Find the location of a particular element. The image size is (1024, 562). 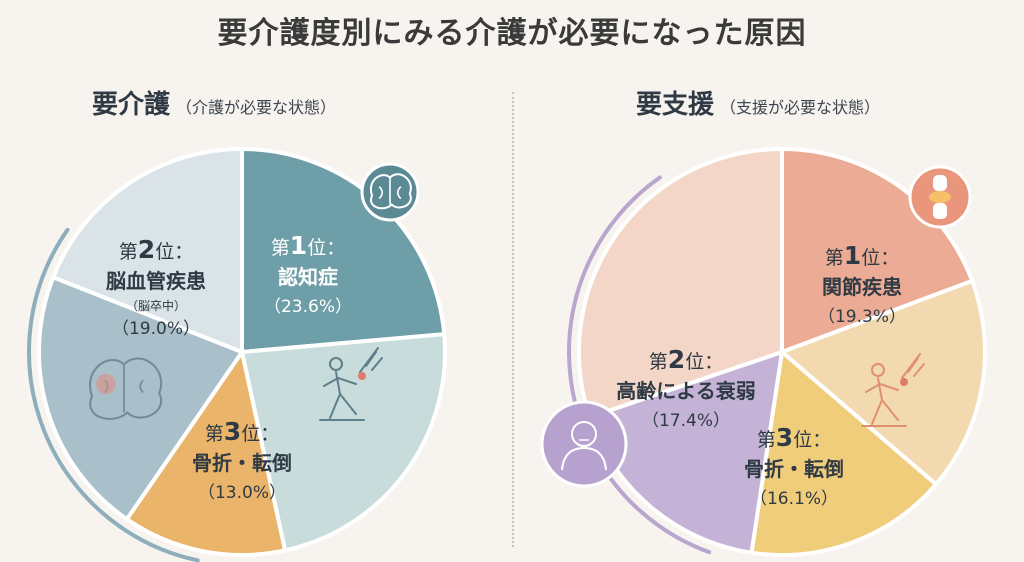

slice-label: 関節疾患 is located at coordinates (862, 287).